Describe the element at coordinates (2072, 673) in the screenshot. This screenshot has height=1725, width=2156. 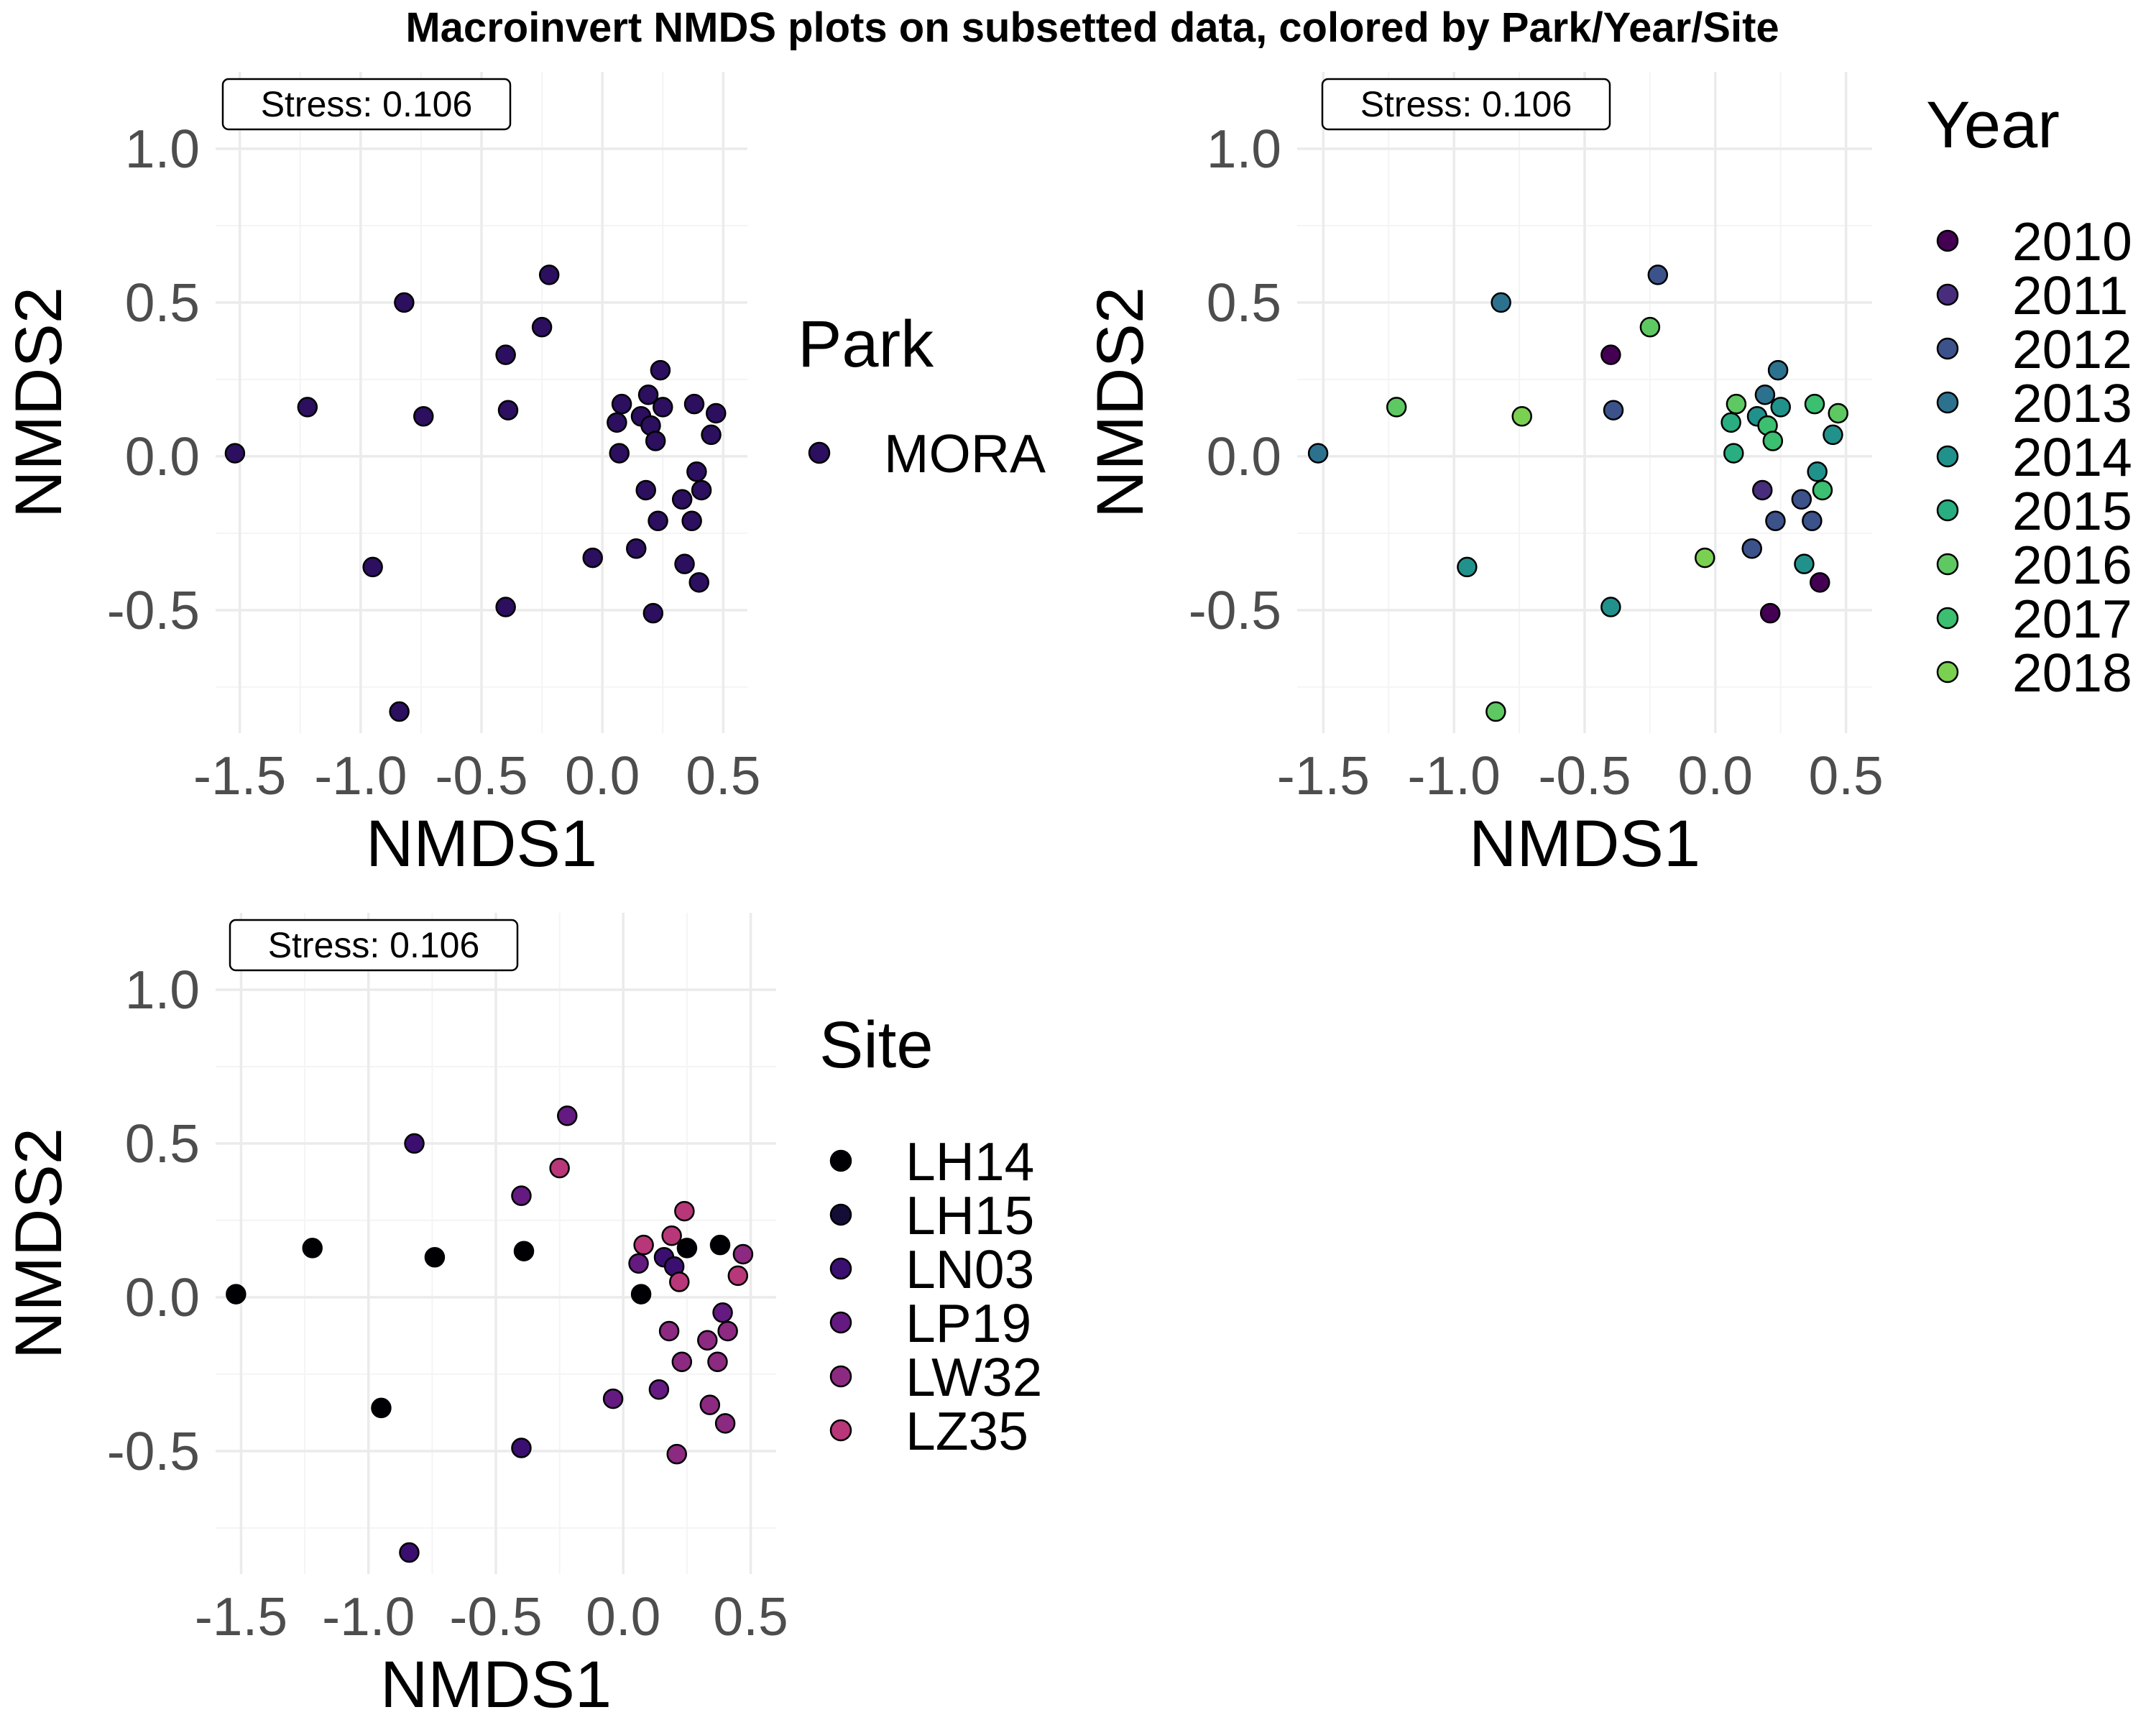
I see `legend-label: 2018` at that location.